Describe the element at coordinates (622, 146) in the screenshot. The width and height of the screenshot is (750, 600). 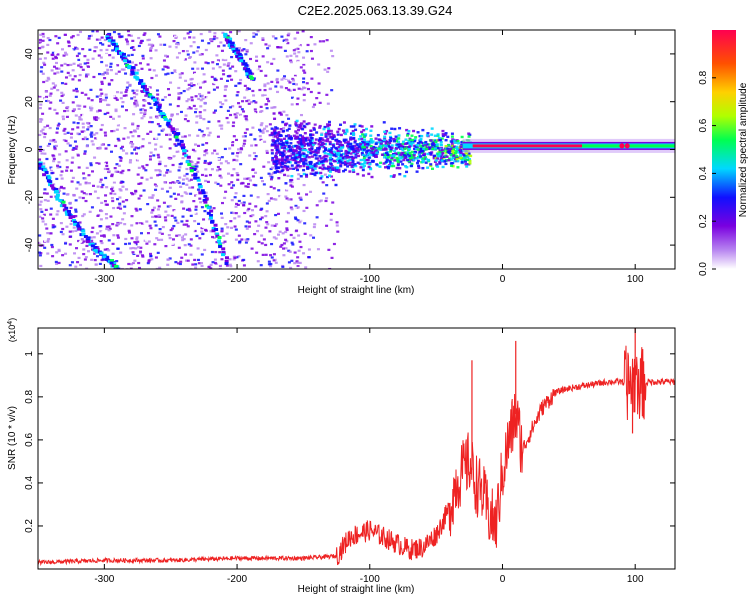
I see `carrier-hotspot` at that location.